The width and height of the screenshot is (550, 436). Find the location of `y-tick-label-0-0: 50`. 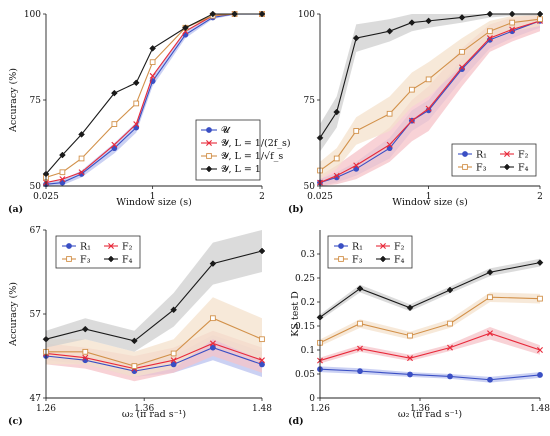

y-tick-label-0-0: 50 is located at coordinates (36, 187).